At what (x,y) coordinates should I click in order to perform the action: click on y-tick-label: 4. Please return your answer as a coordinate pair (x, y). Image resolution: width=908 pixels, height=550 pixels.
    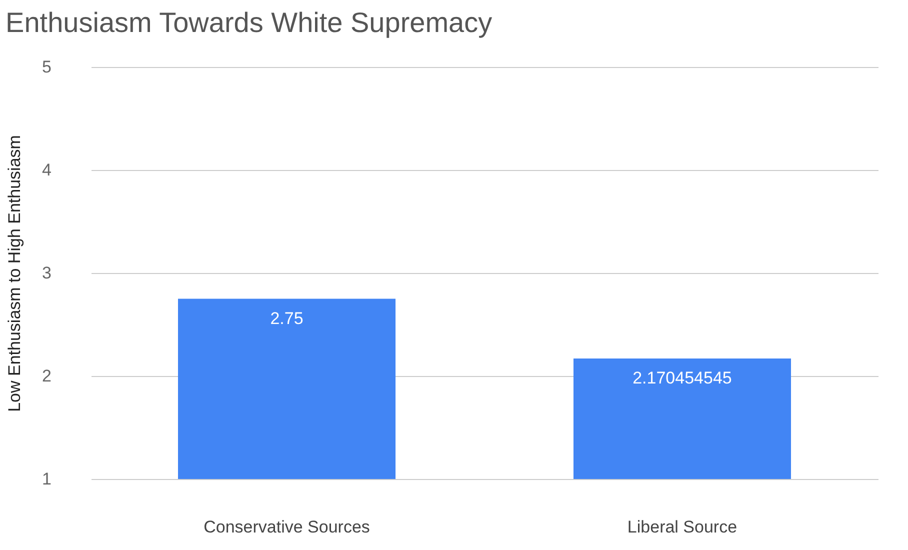
    Looking at the image, I should click on (47, 170).